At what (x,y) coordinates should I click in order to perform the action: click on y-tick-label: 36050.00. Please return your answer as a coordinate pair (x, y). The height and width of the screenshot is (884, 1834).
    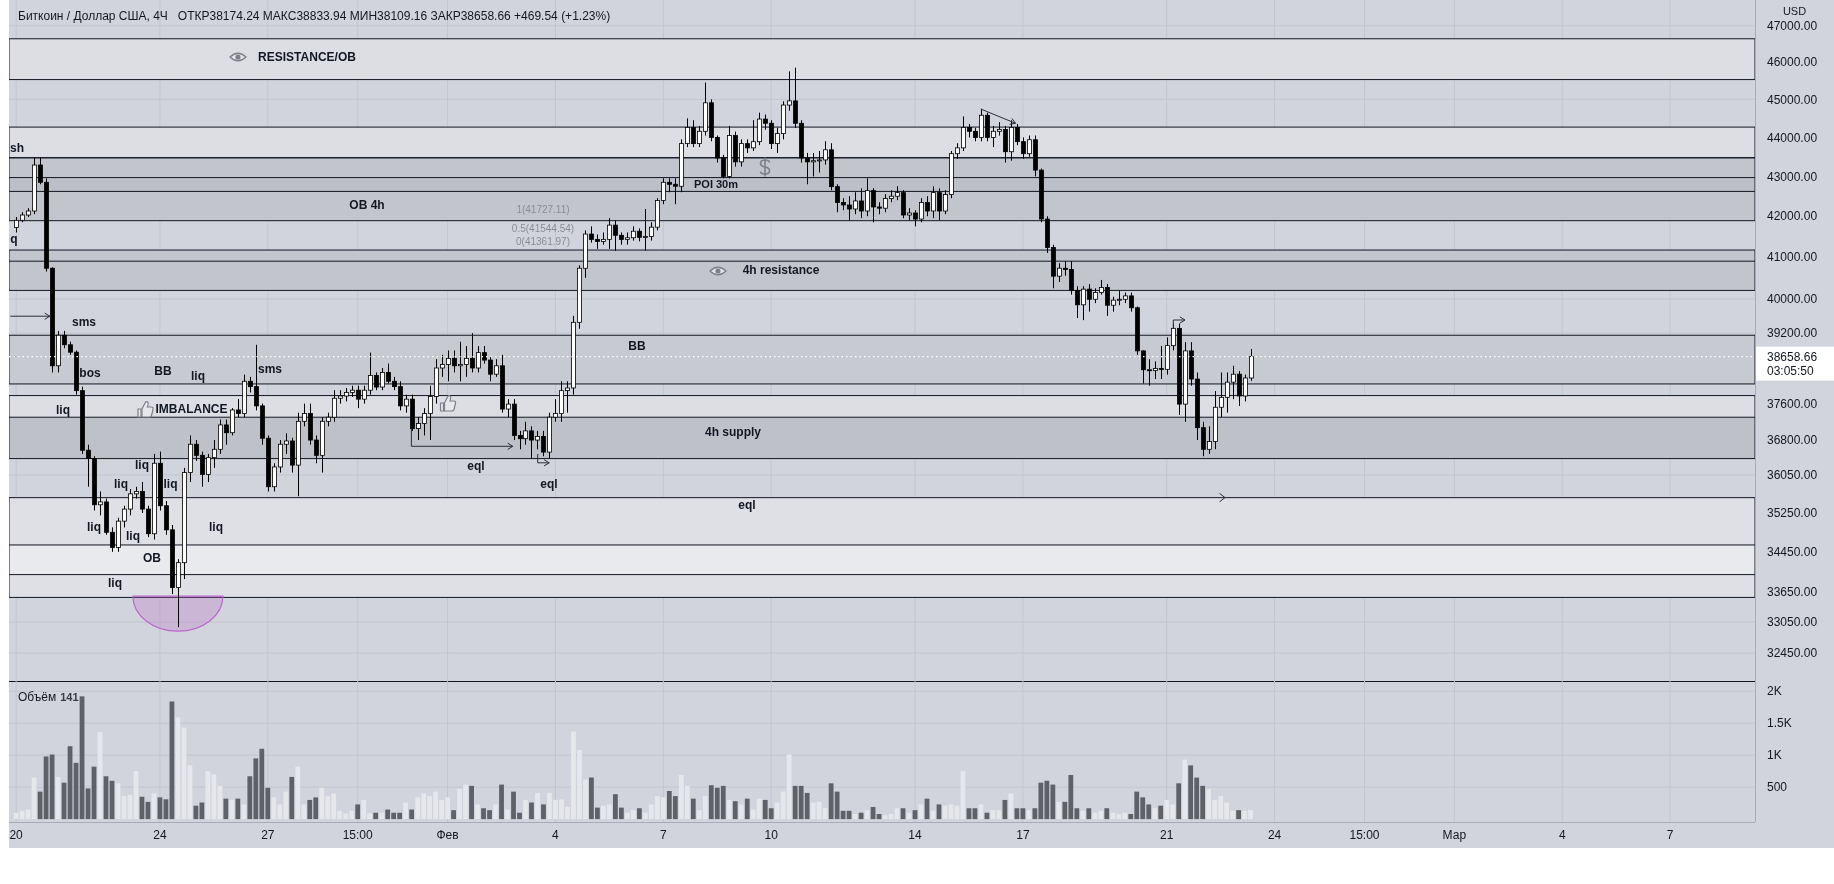
    Looking at the image, I should click on (1792, 475).